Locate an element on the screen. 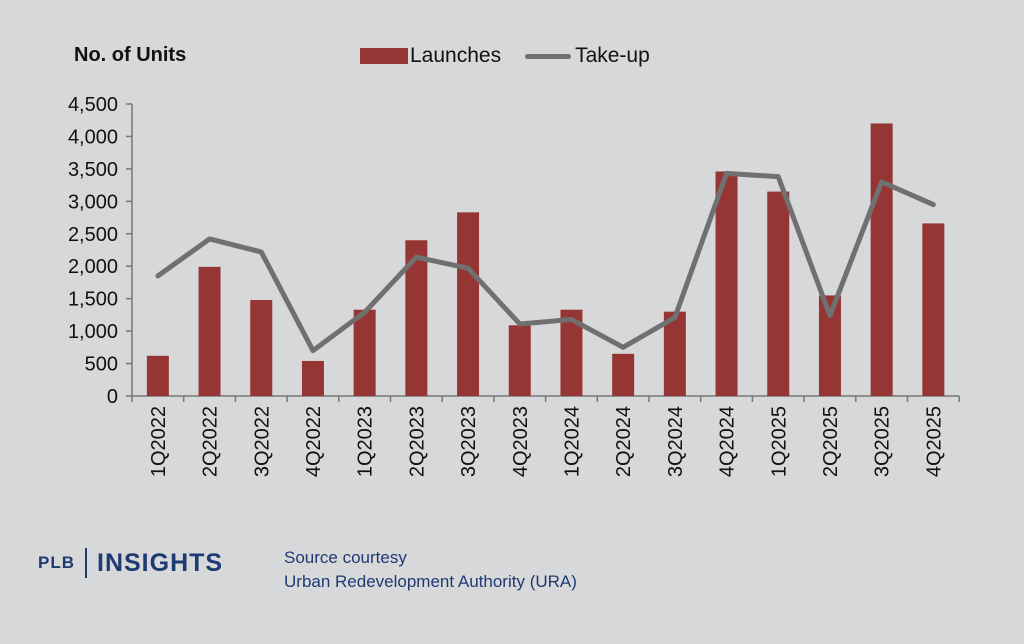 This screenshot has width=1024, height=644. legend-label-take-up: Take-up is located at coordinates (612, 55).